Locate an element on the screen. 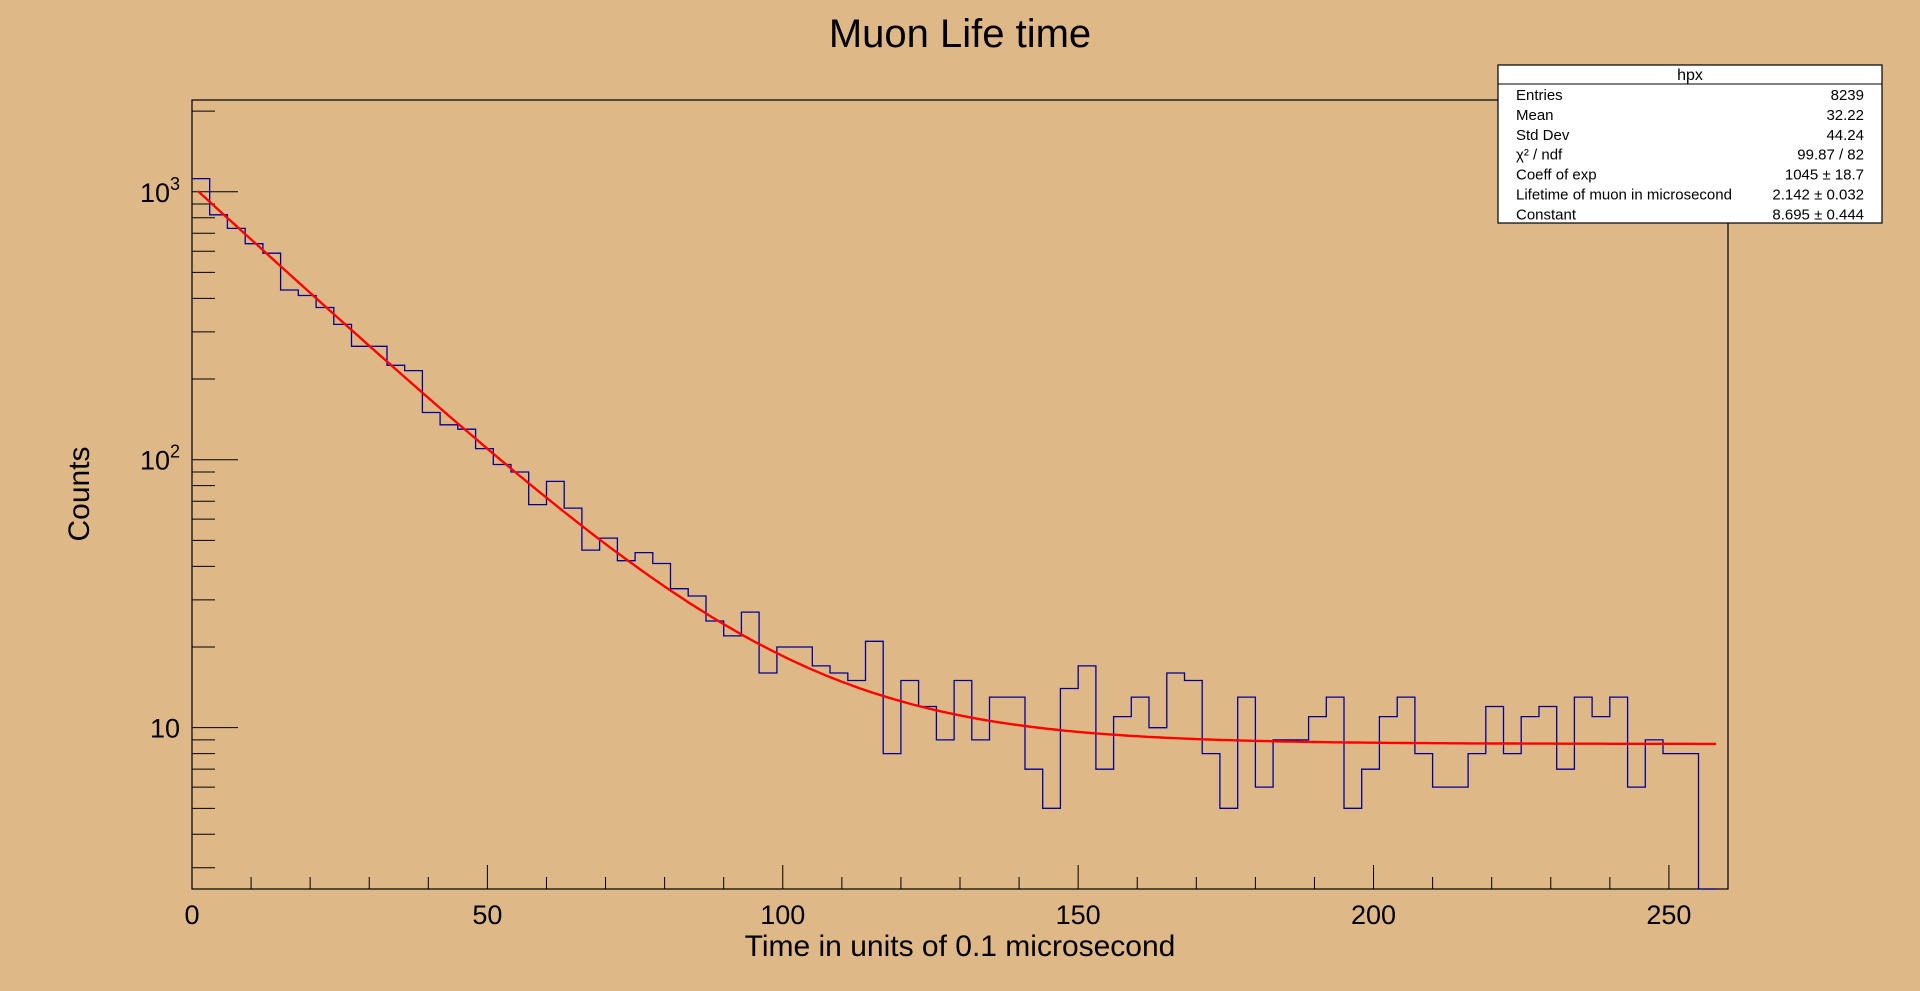 This screenshot has width=1920, height=991. x-axis-title: Time in units of 0.1 microsecond is located at coordinates (960, 946).